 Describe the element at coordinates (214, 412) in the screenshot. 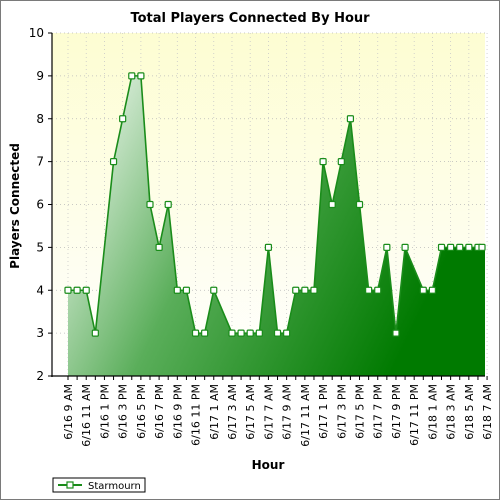

I see `x-tick-label: 6/17 1 AM` at that location.